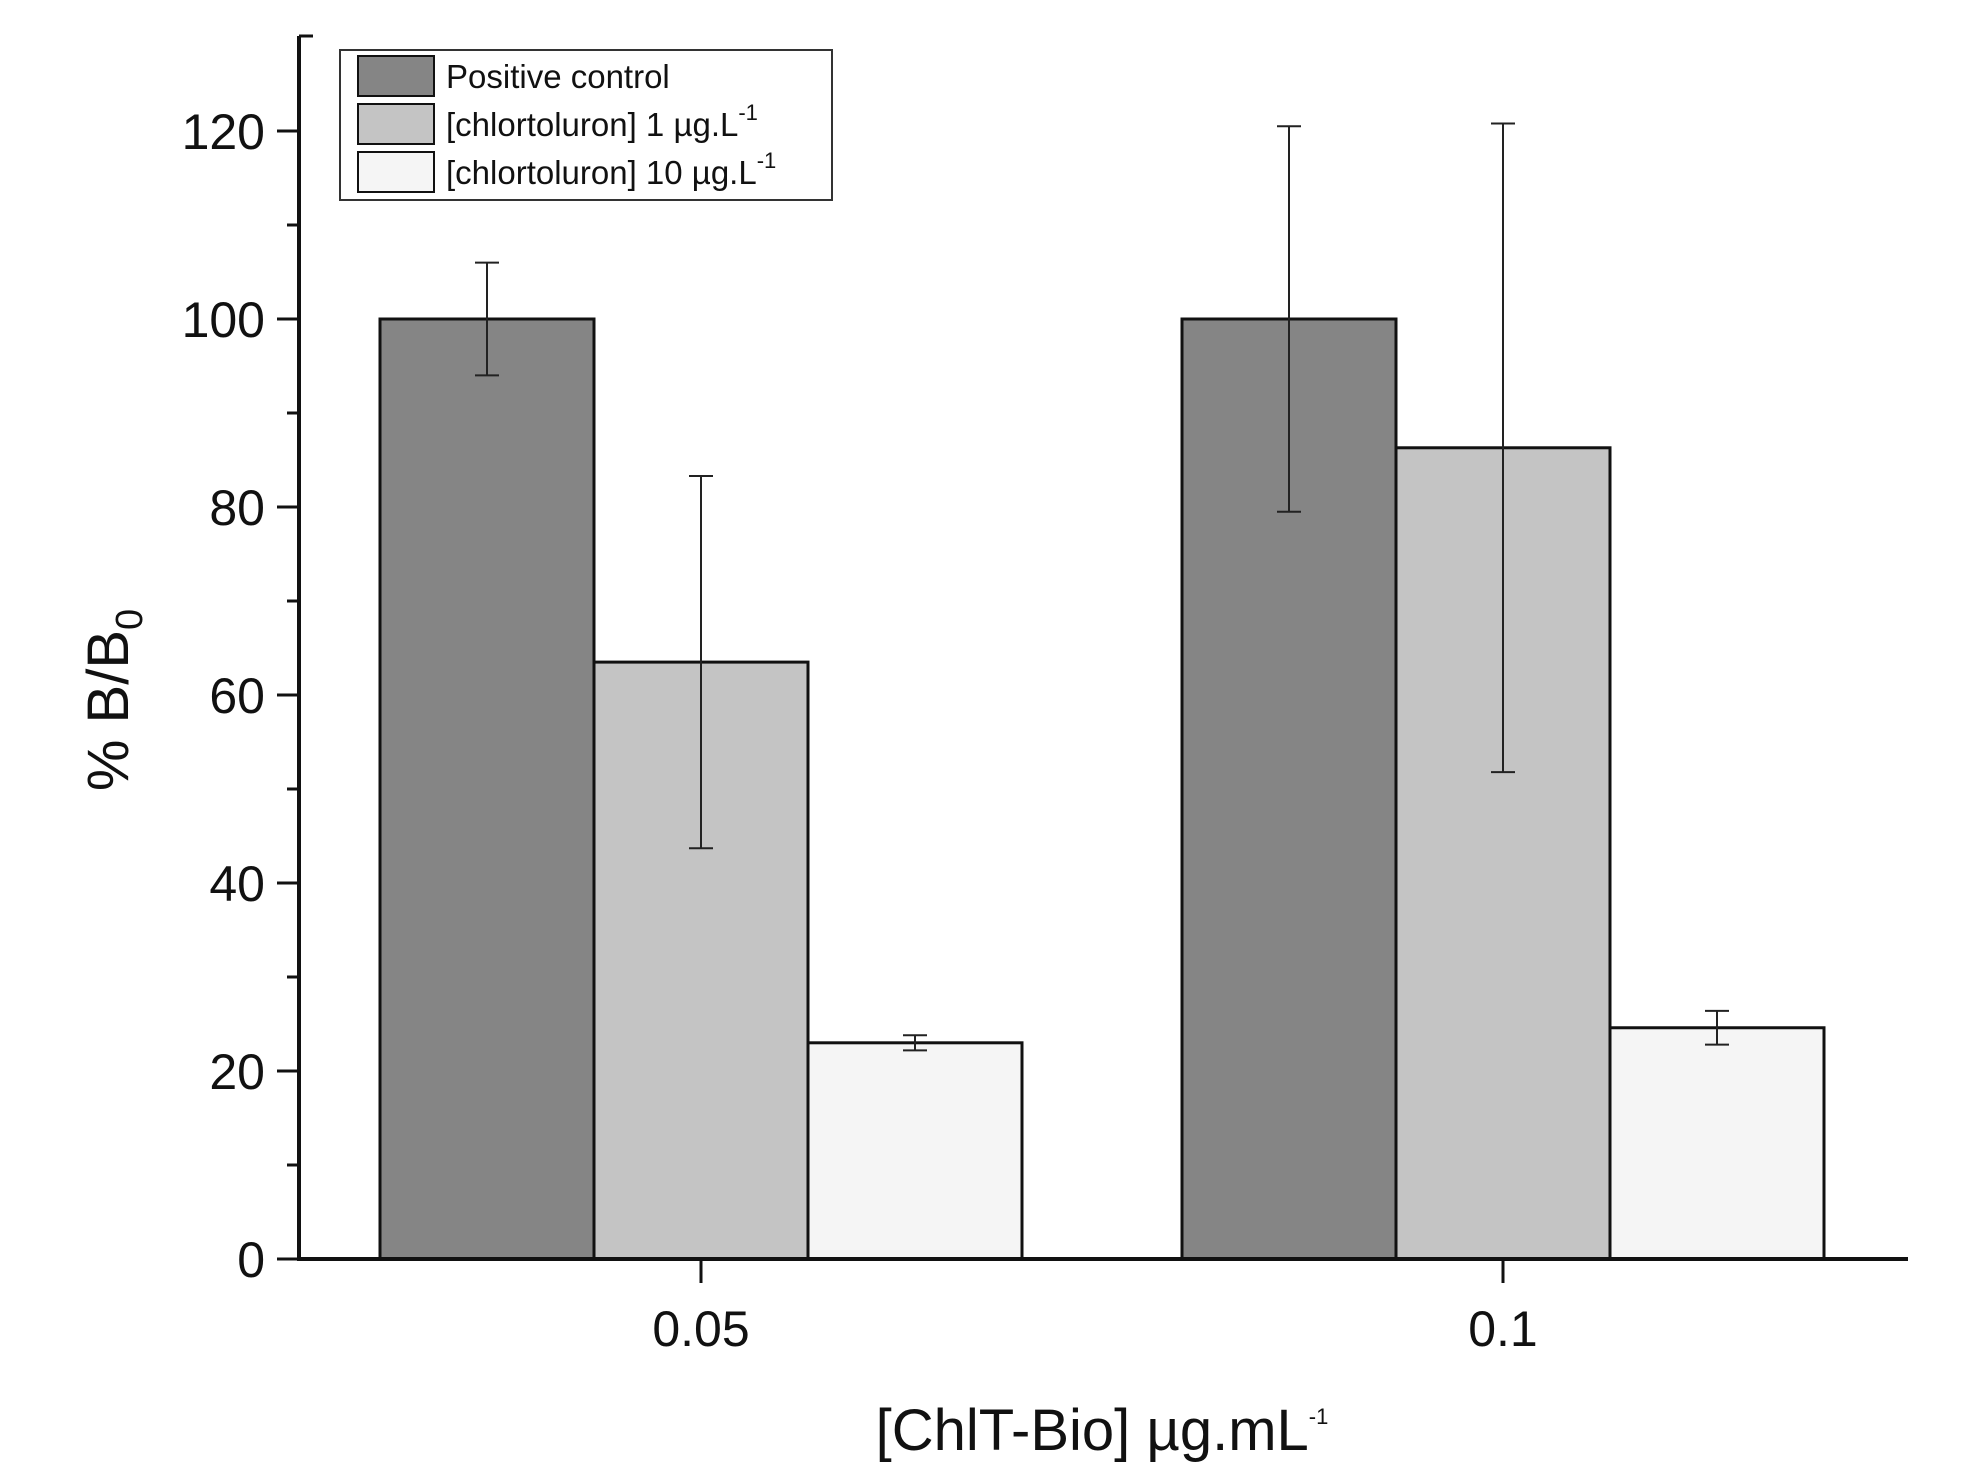  I want to click on x-axis-title-superscript: -1, so click(1319, 1416).